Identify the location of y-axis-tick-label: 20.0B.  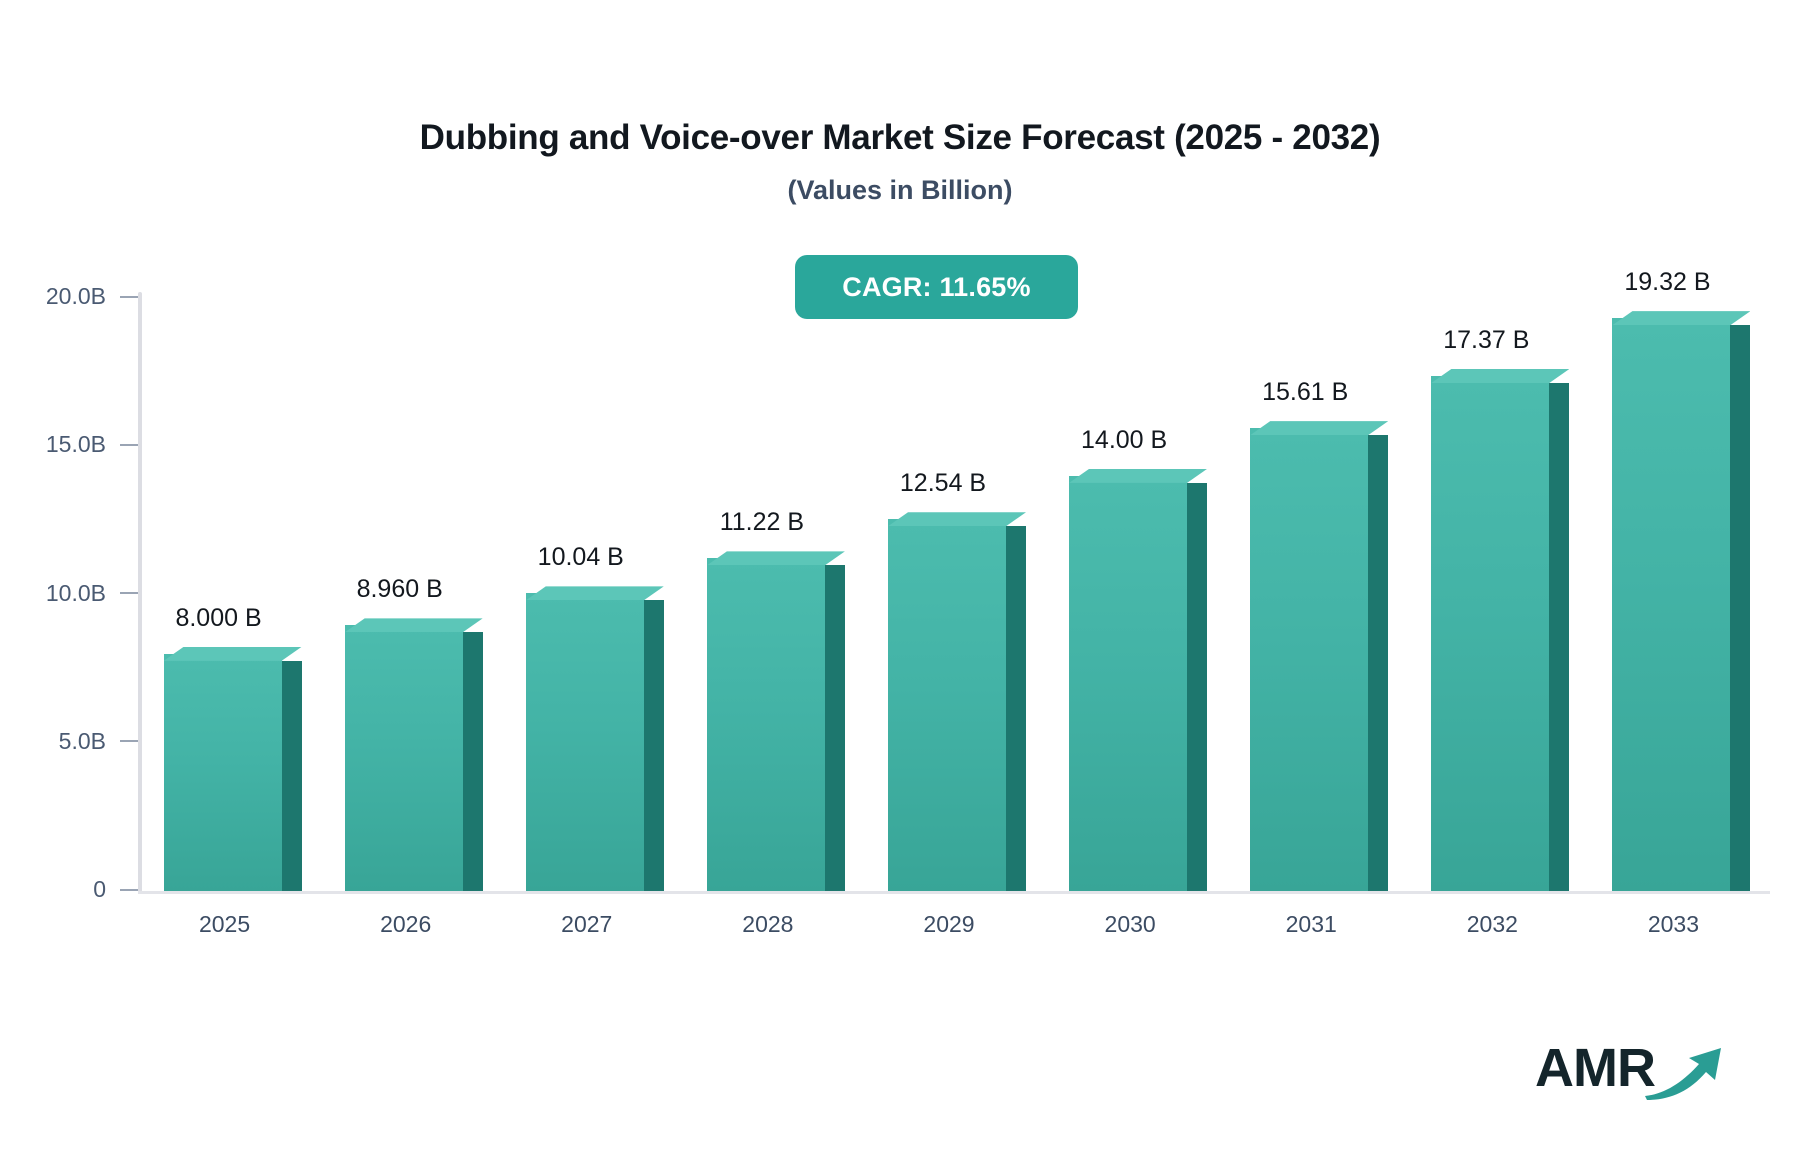
(75, 296).